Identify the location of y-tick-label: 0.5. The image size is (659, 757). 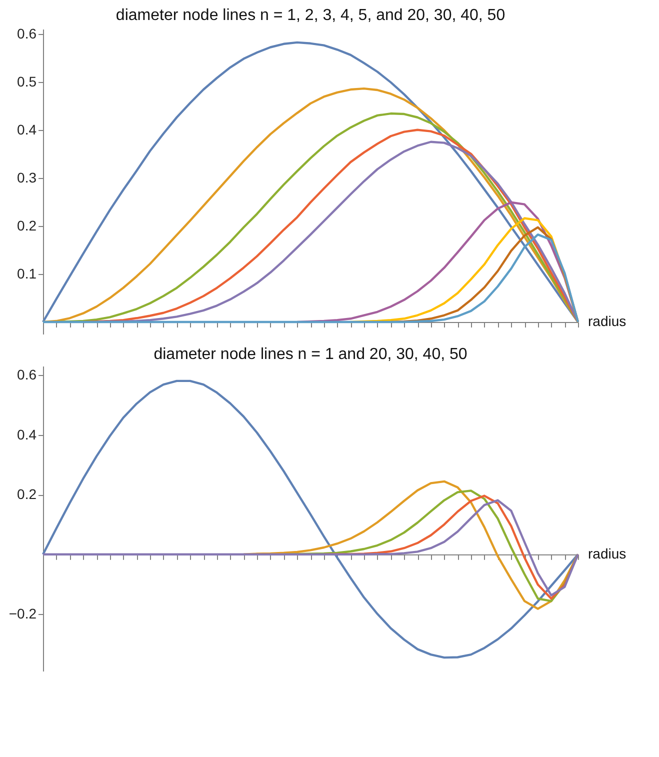
(27, 81).